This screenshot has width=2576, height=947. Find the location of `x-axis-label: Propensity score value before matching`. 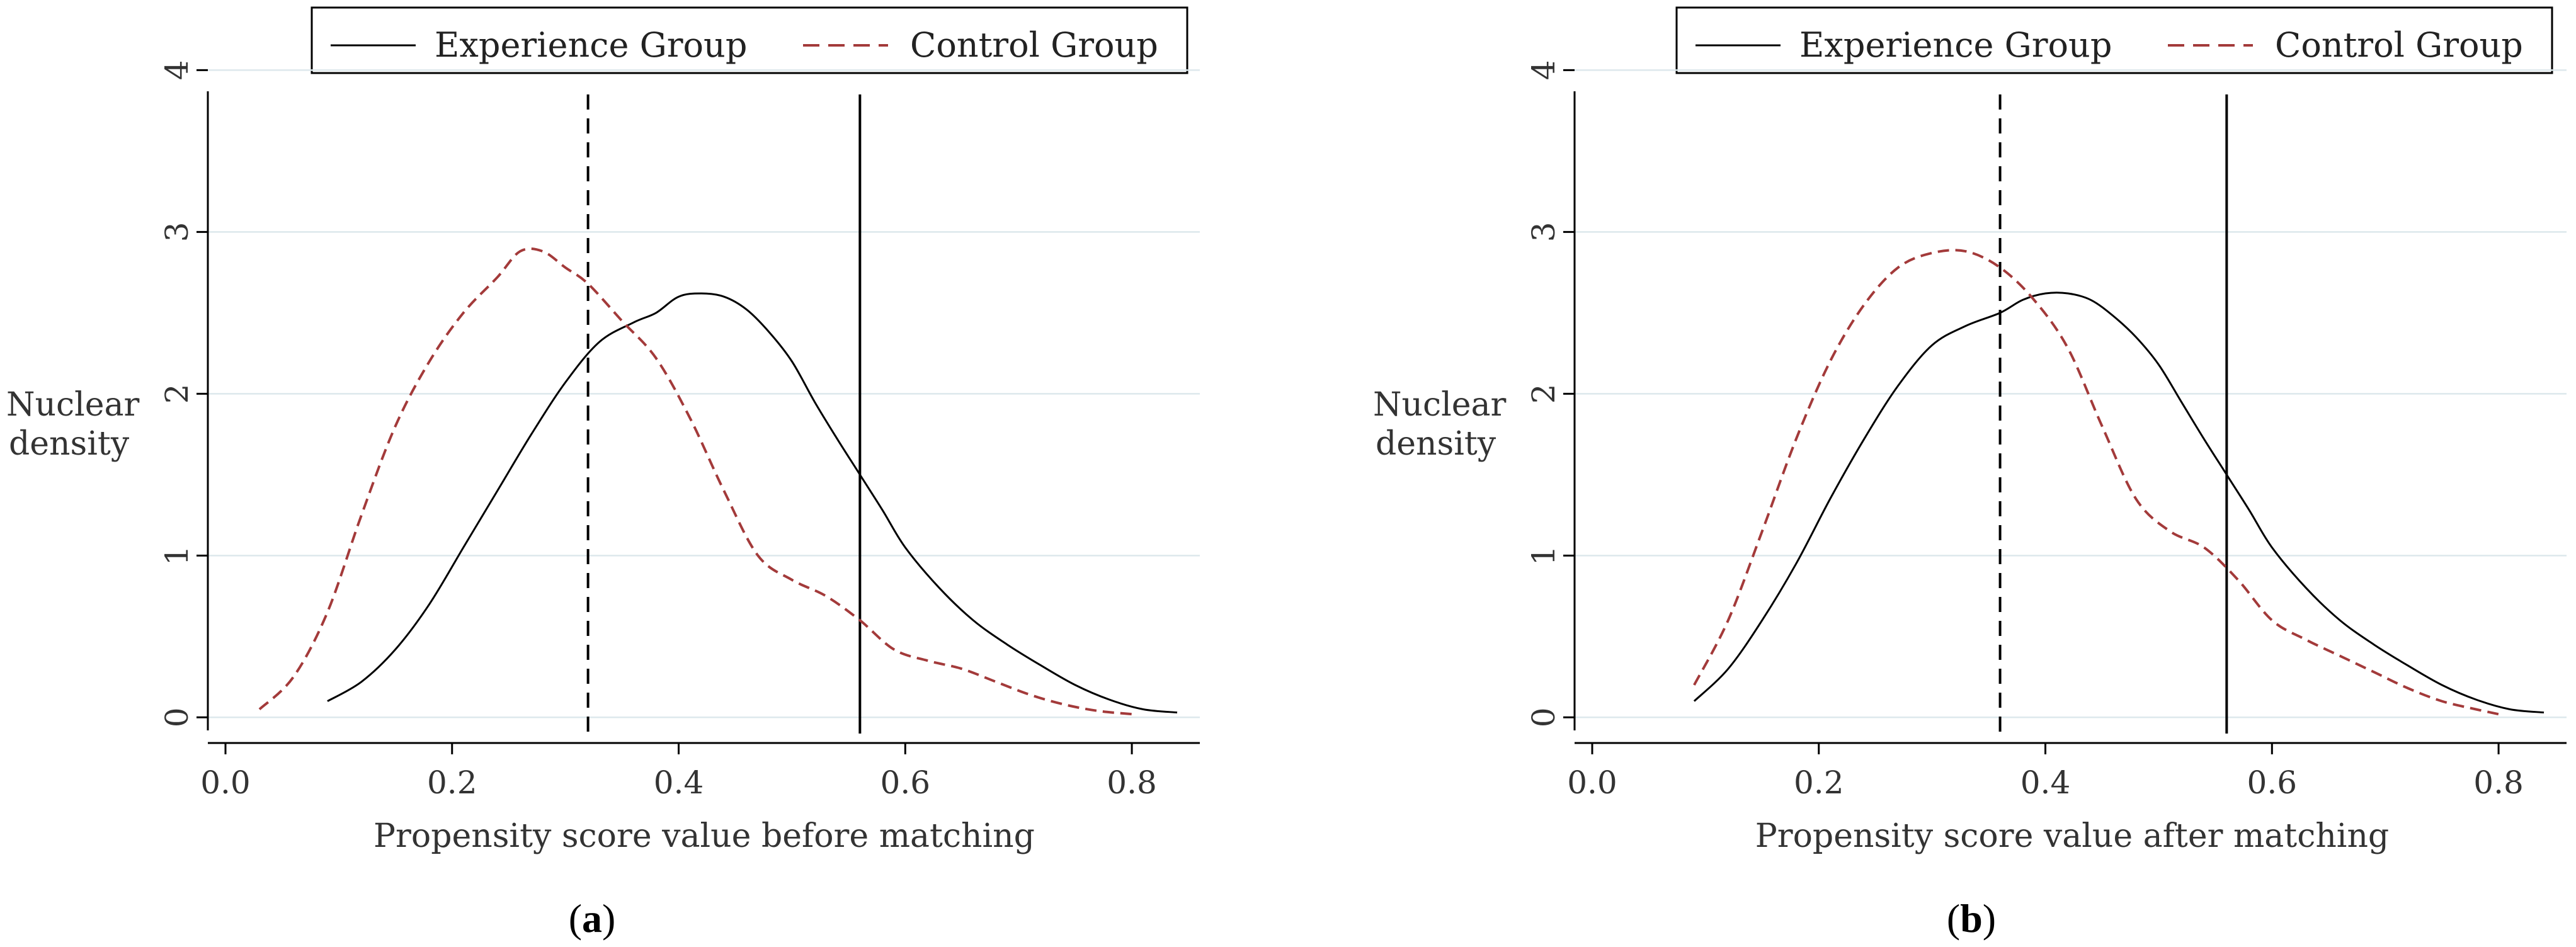

x-axis-label: Propensity score value before matching is located at coordinates (704, 836).